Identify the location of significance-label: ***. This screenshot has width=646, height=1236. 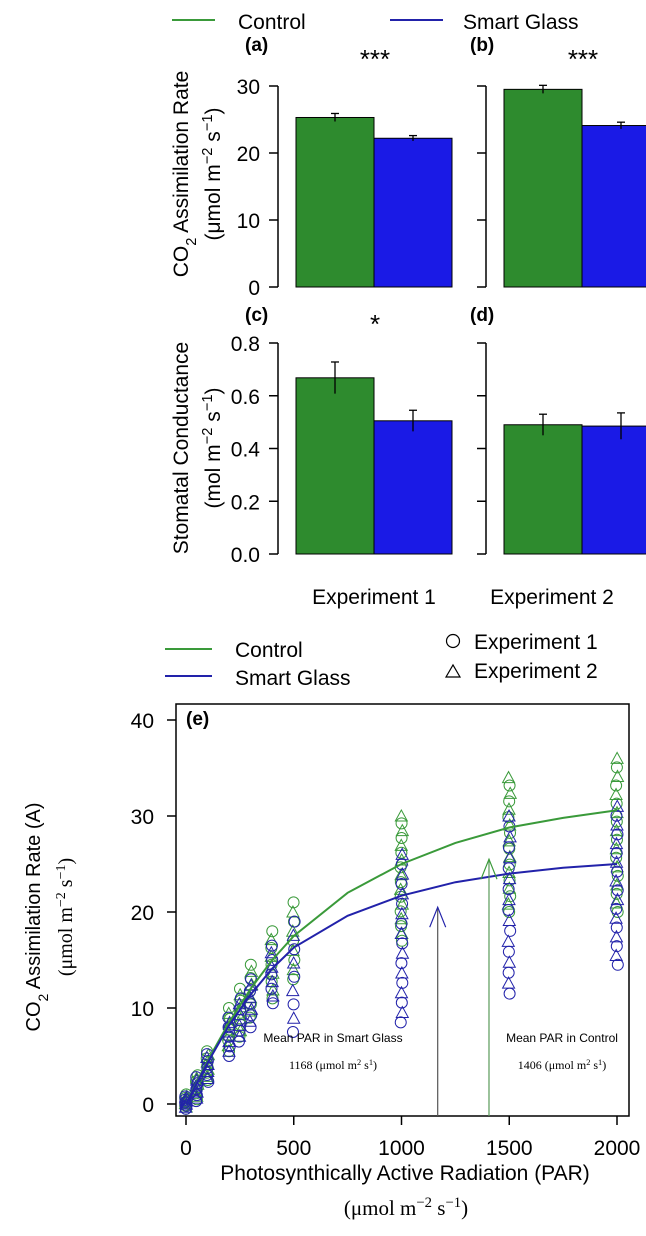
(583, 59).